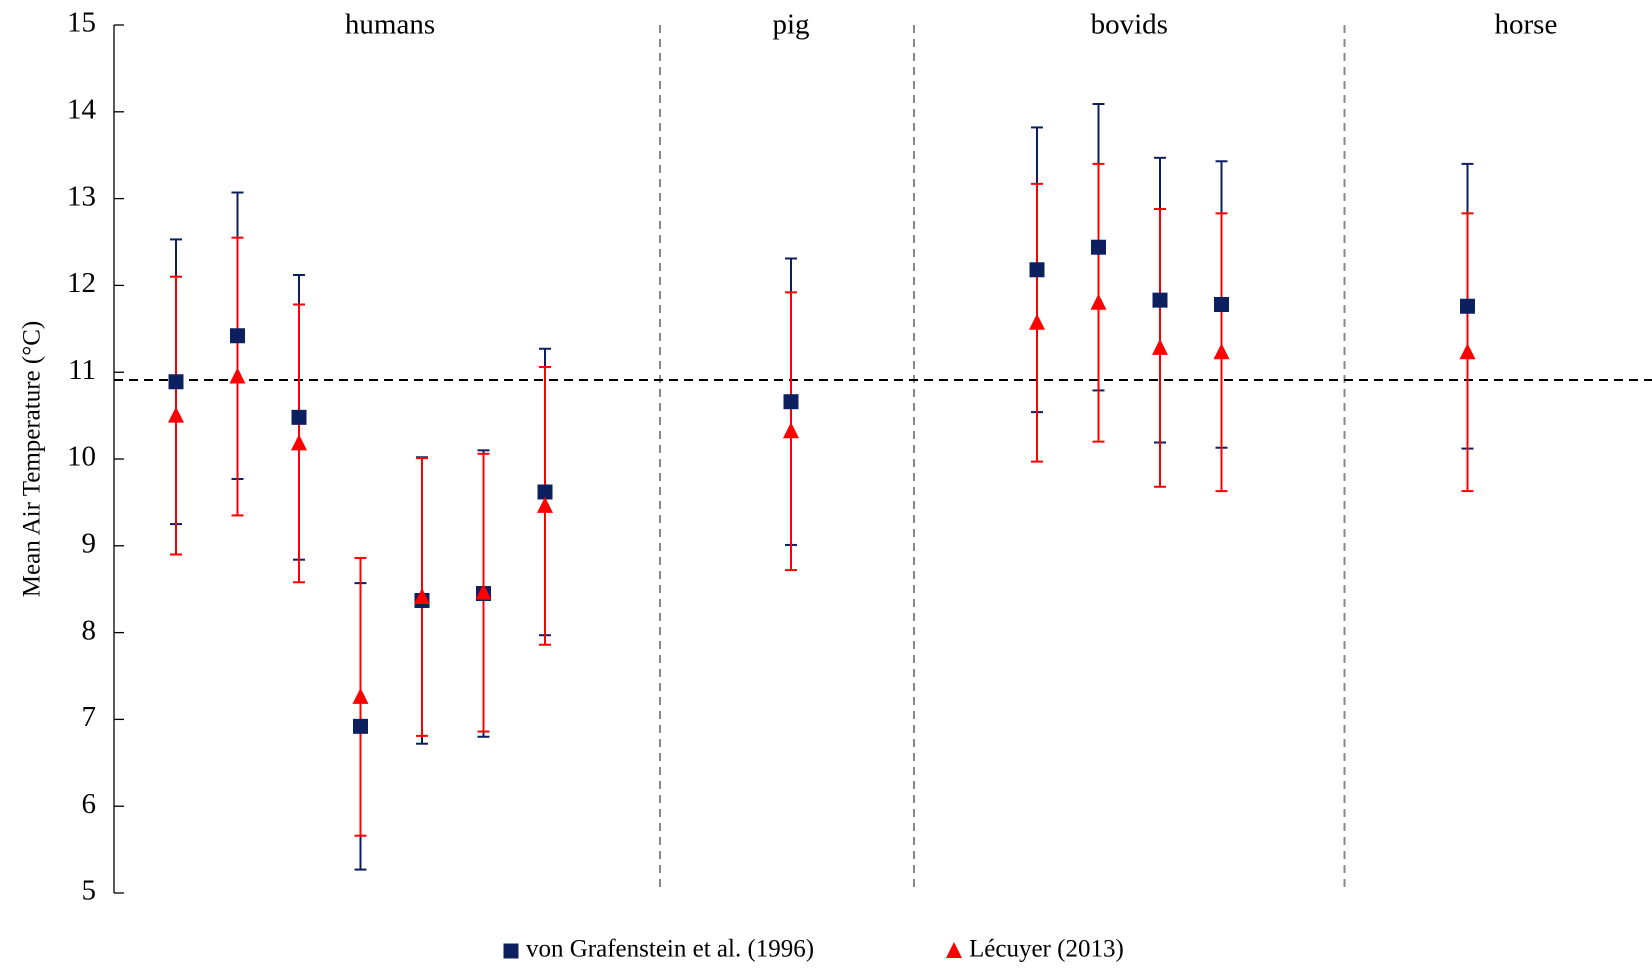  What do you see at coordinates (1129, 25) in the screenshot?
I see `group-label: bovids` at bounding box center [1129, 25].